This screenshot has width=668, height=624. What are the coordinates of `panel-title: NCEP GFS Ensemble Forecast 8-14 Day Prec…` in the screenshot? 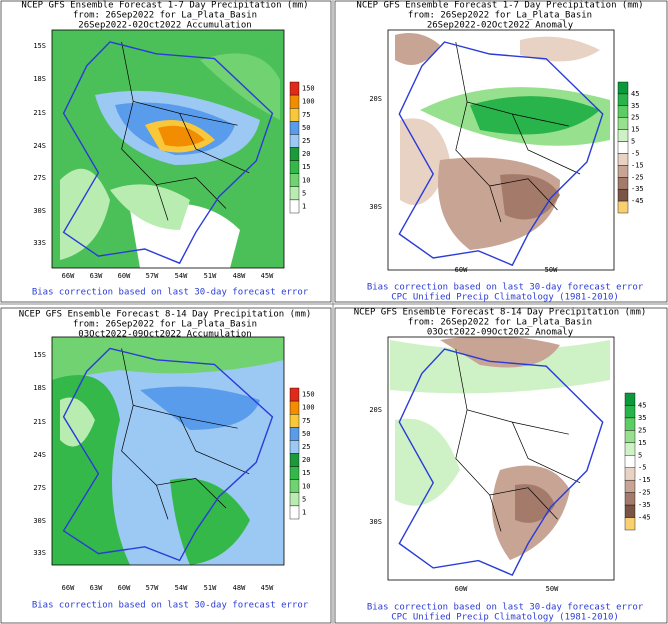 It's located at (500, 313).